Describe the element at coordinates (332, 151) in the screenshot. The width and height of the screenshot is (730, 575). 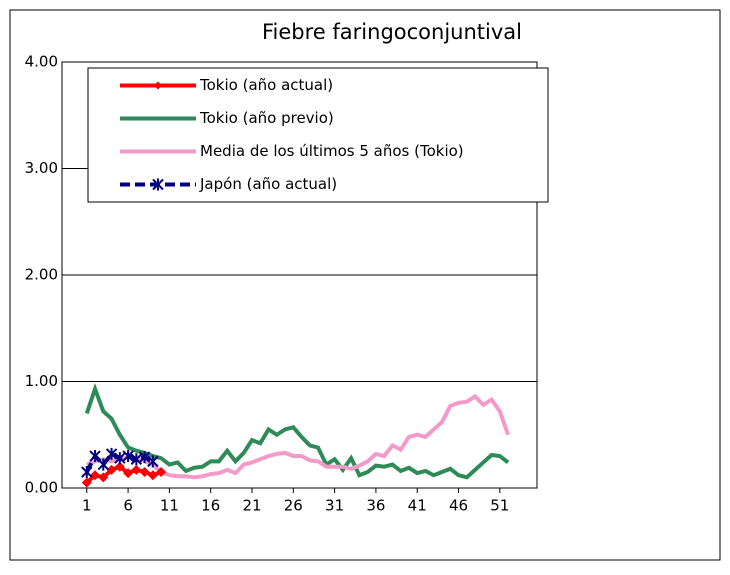
I see `legend-label: Media de los últimos 5 años (Tokio)` at that location.